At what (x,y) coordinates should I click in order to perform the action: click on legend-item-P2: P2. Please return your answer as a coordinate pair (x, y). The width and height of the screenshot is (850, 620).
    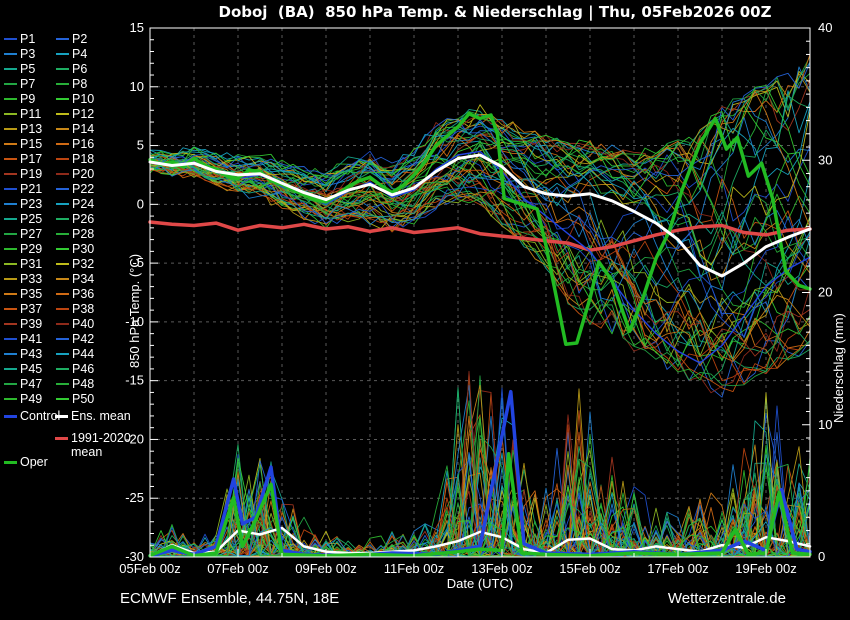
    Looking at the image, I should click on (91, 38).